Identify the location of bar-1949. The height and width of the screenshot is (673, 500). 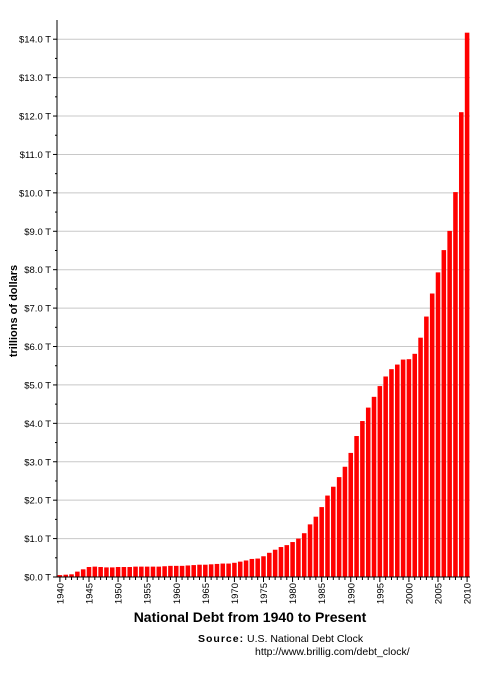
(112, 572).